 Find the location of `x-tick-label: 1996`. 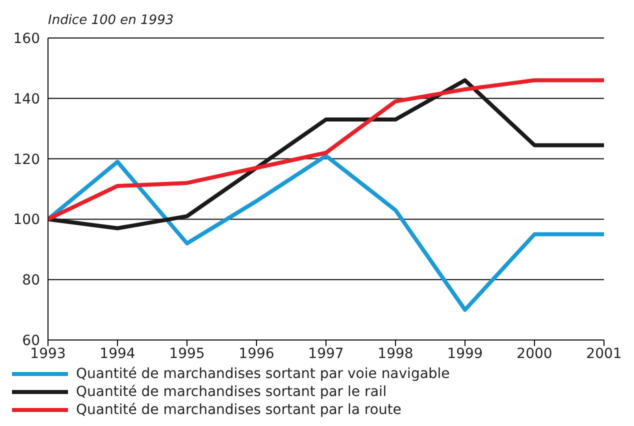

x-tick-label: 1996 is located at coordinates (256, 354).